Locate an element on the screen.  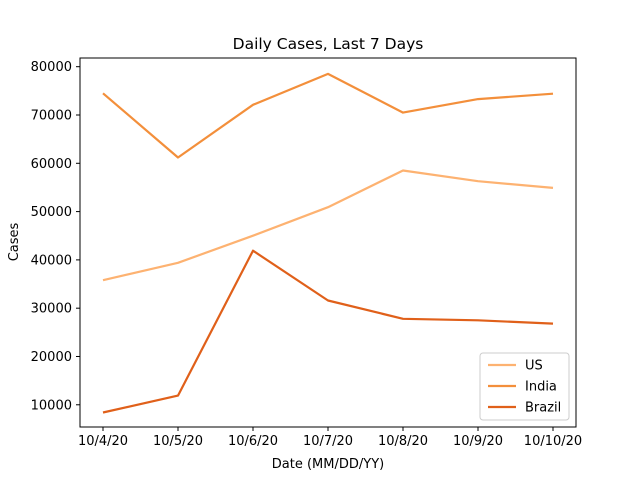
x-tick-label: 10/5/20 is located at coordinates (178, 441).